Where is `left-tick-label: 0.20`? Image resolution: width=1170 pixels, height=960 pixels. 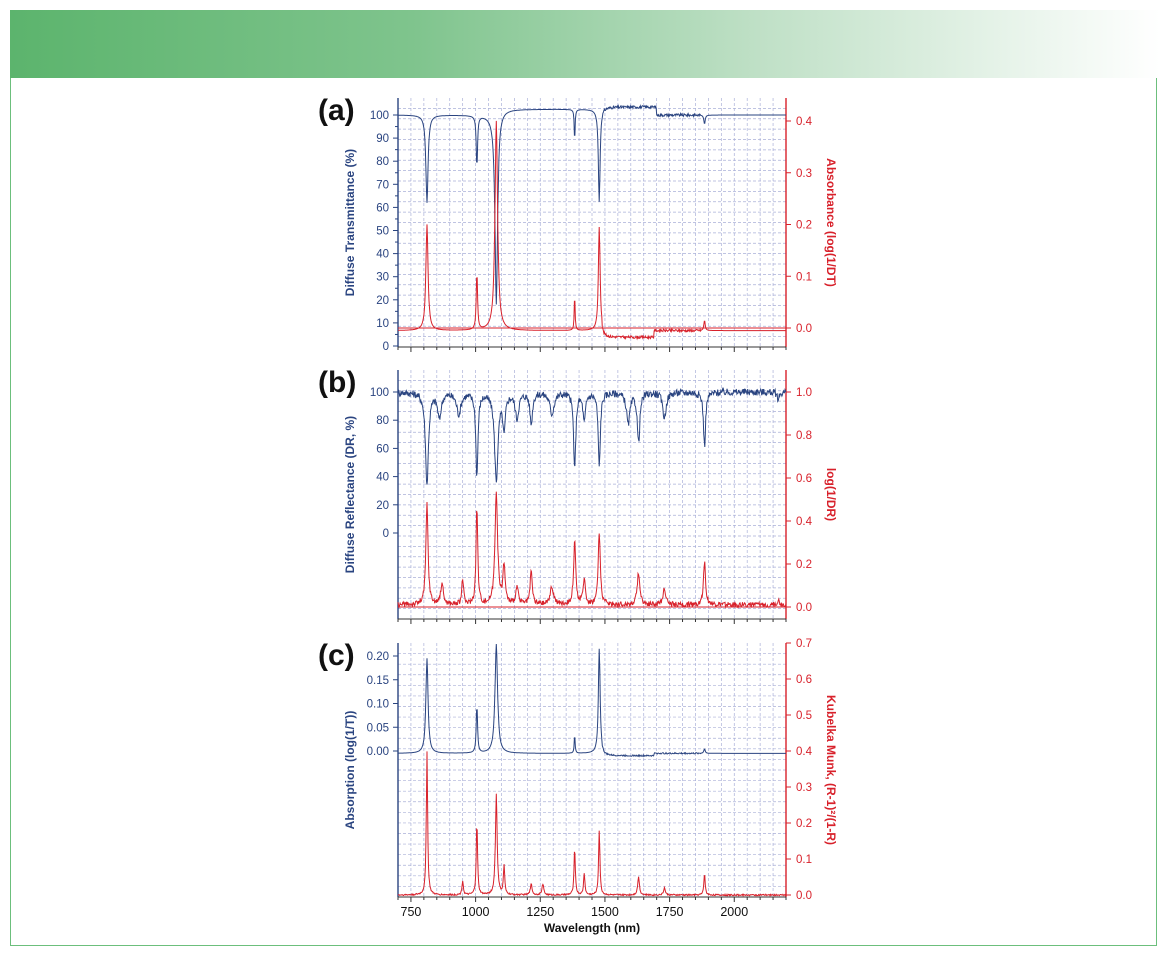
left-tick-label: 0.20 is located at coordinates (378, 657).